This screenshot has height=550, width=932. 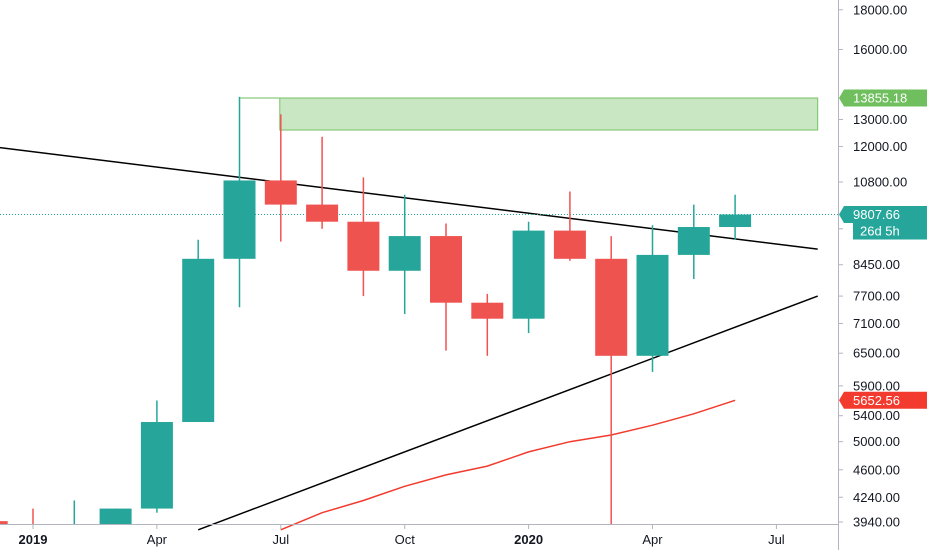 I want to click on countdown-tag-text: 26d 5h, so click(x=880, y=230).